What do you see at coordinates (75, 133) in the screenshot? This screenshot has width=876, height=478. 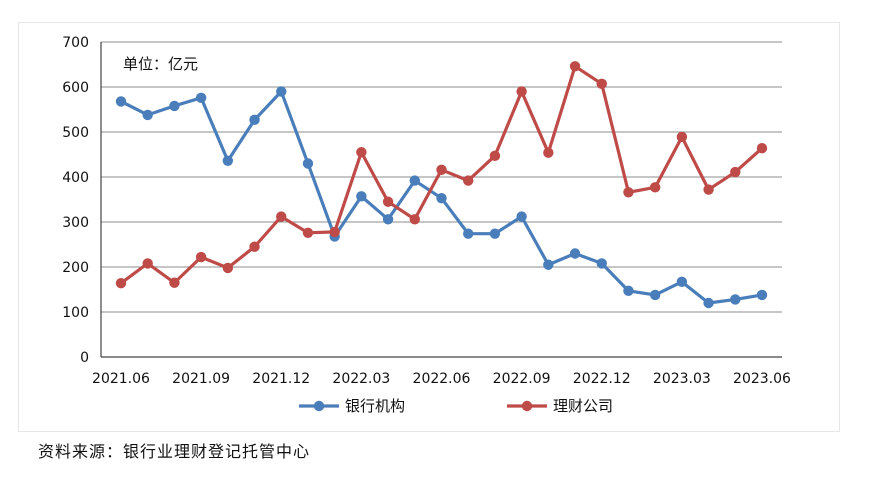 I see `y-tick-label: 500` at bounding box center [75, 133].